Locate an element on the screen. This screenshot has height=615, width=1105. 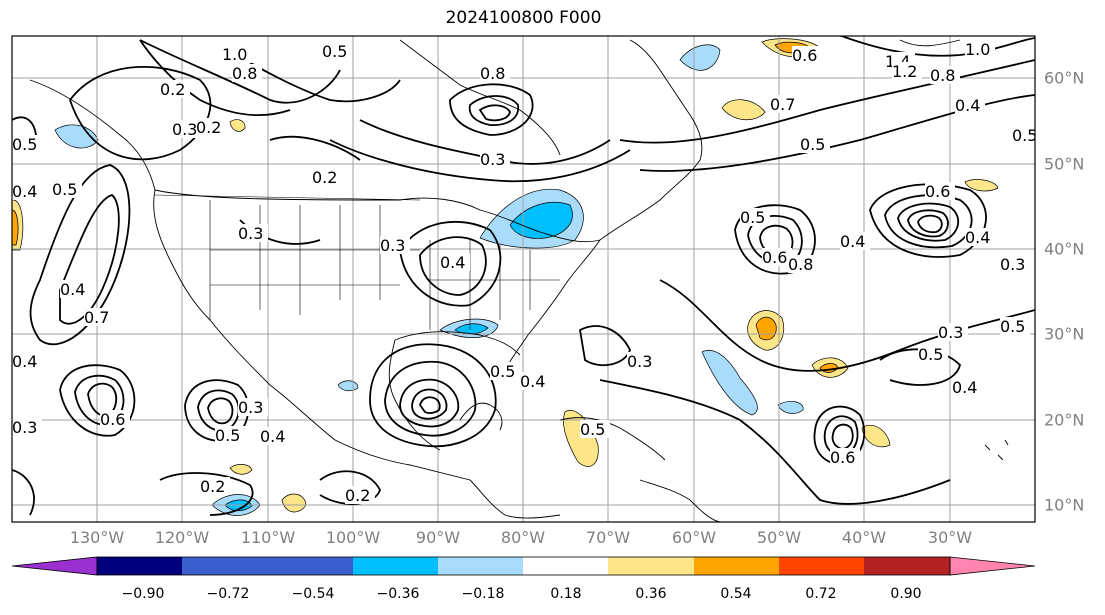
longitude-label: 90°W is located at coordinates (438, 537).